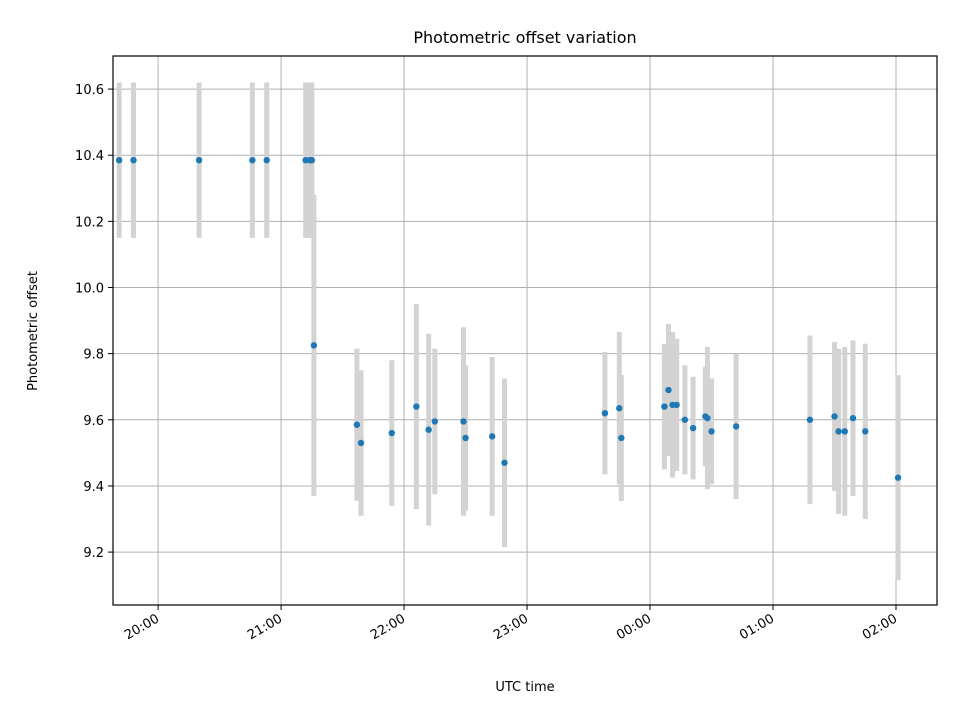 Image resolution: width=960 pixels, height=720 pixels. What do you see at coordinates (511, 627) in the screenshot?
I see `x-tick-label: 23:00` at bounding box center [511, 627].